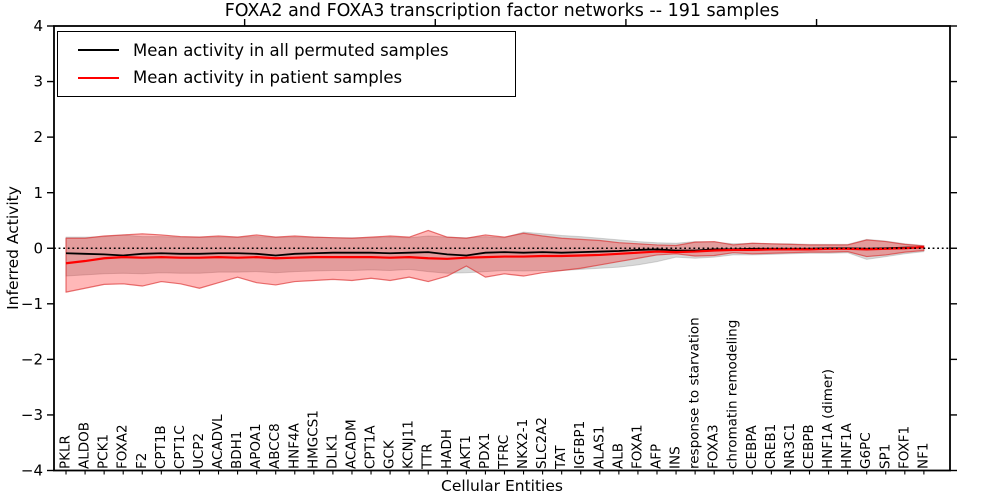 The image size is (1000, 500). What do you see at coordinates (32, 304) in the screenshot?
I see `y-tick-label: −1` at bounding box center [32, 304].